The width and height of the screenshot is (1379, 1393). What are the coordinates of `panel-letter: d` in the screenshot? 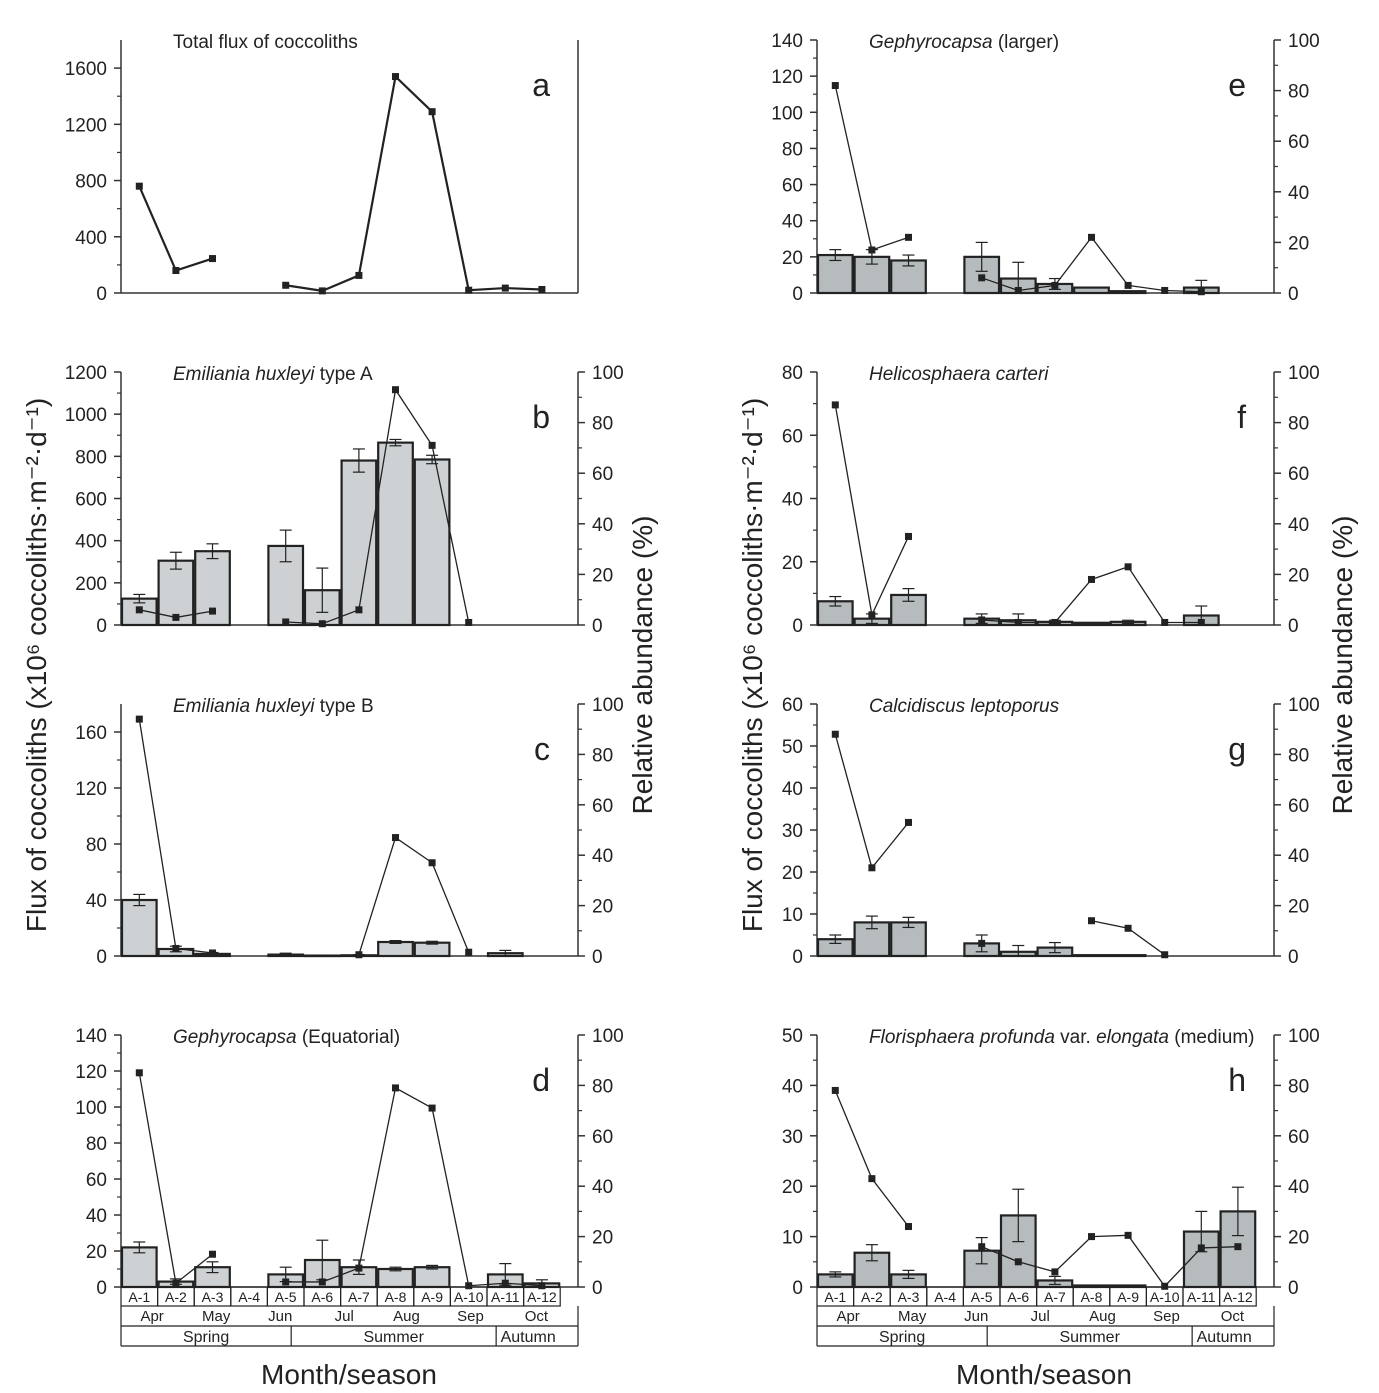 It's located at (541, 1080).